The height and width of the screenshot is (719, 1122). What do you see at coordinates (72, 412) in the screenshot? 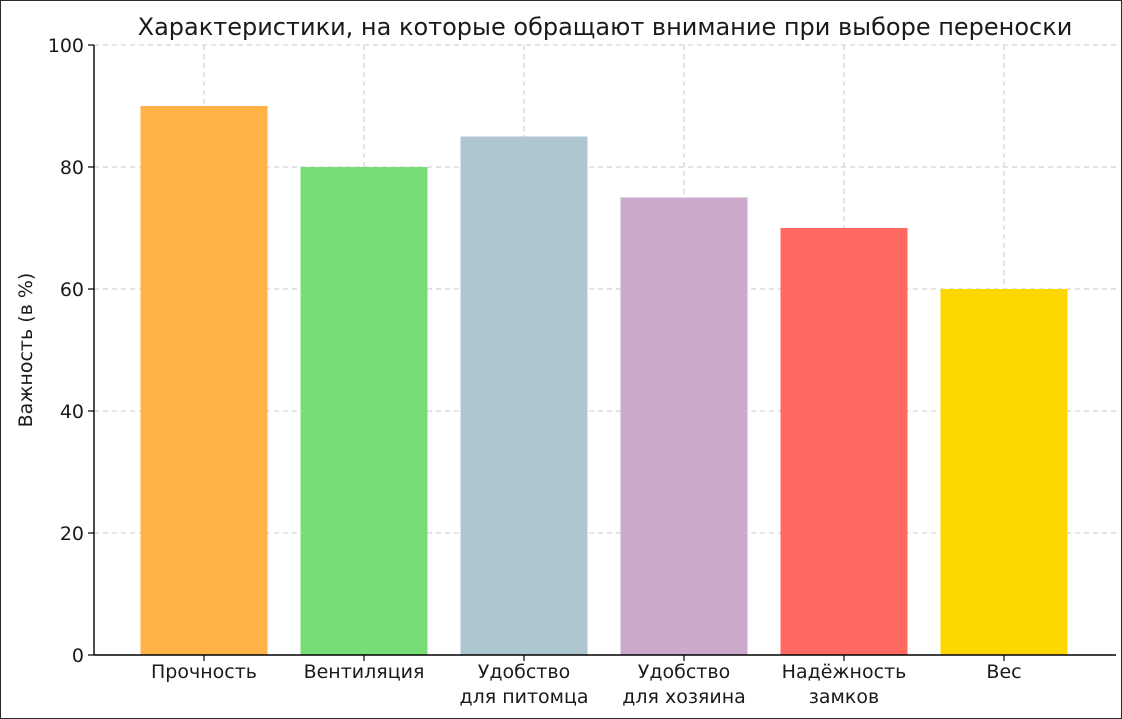
I see `y-tick-label: 40` at bounding box center [72, 412].